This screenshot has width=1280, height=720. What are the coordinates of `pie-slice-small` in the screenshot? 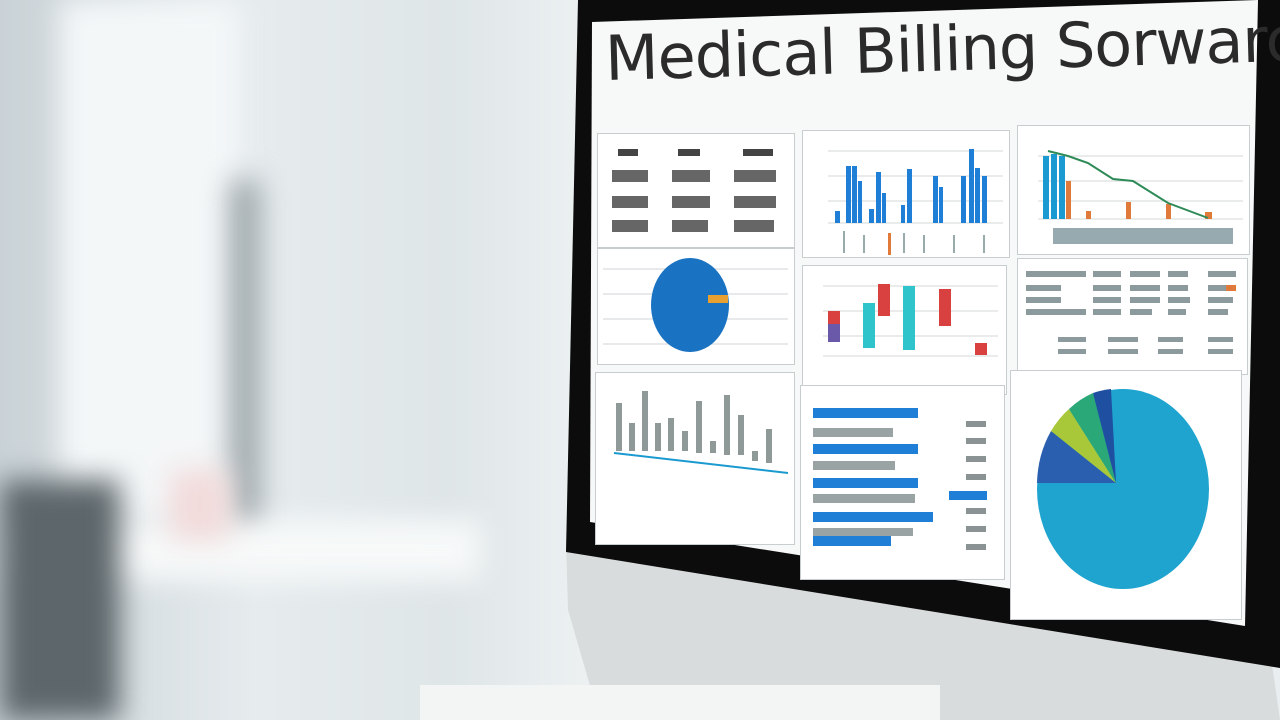 It's located at (718, 299).